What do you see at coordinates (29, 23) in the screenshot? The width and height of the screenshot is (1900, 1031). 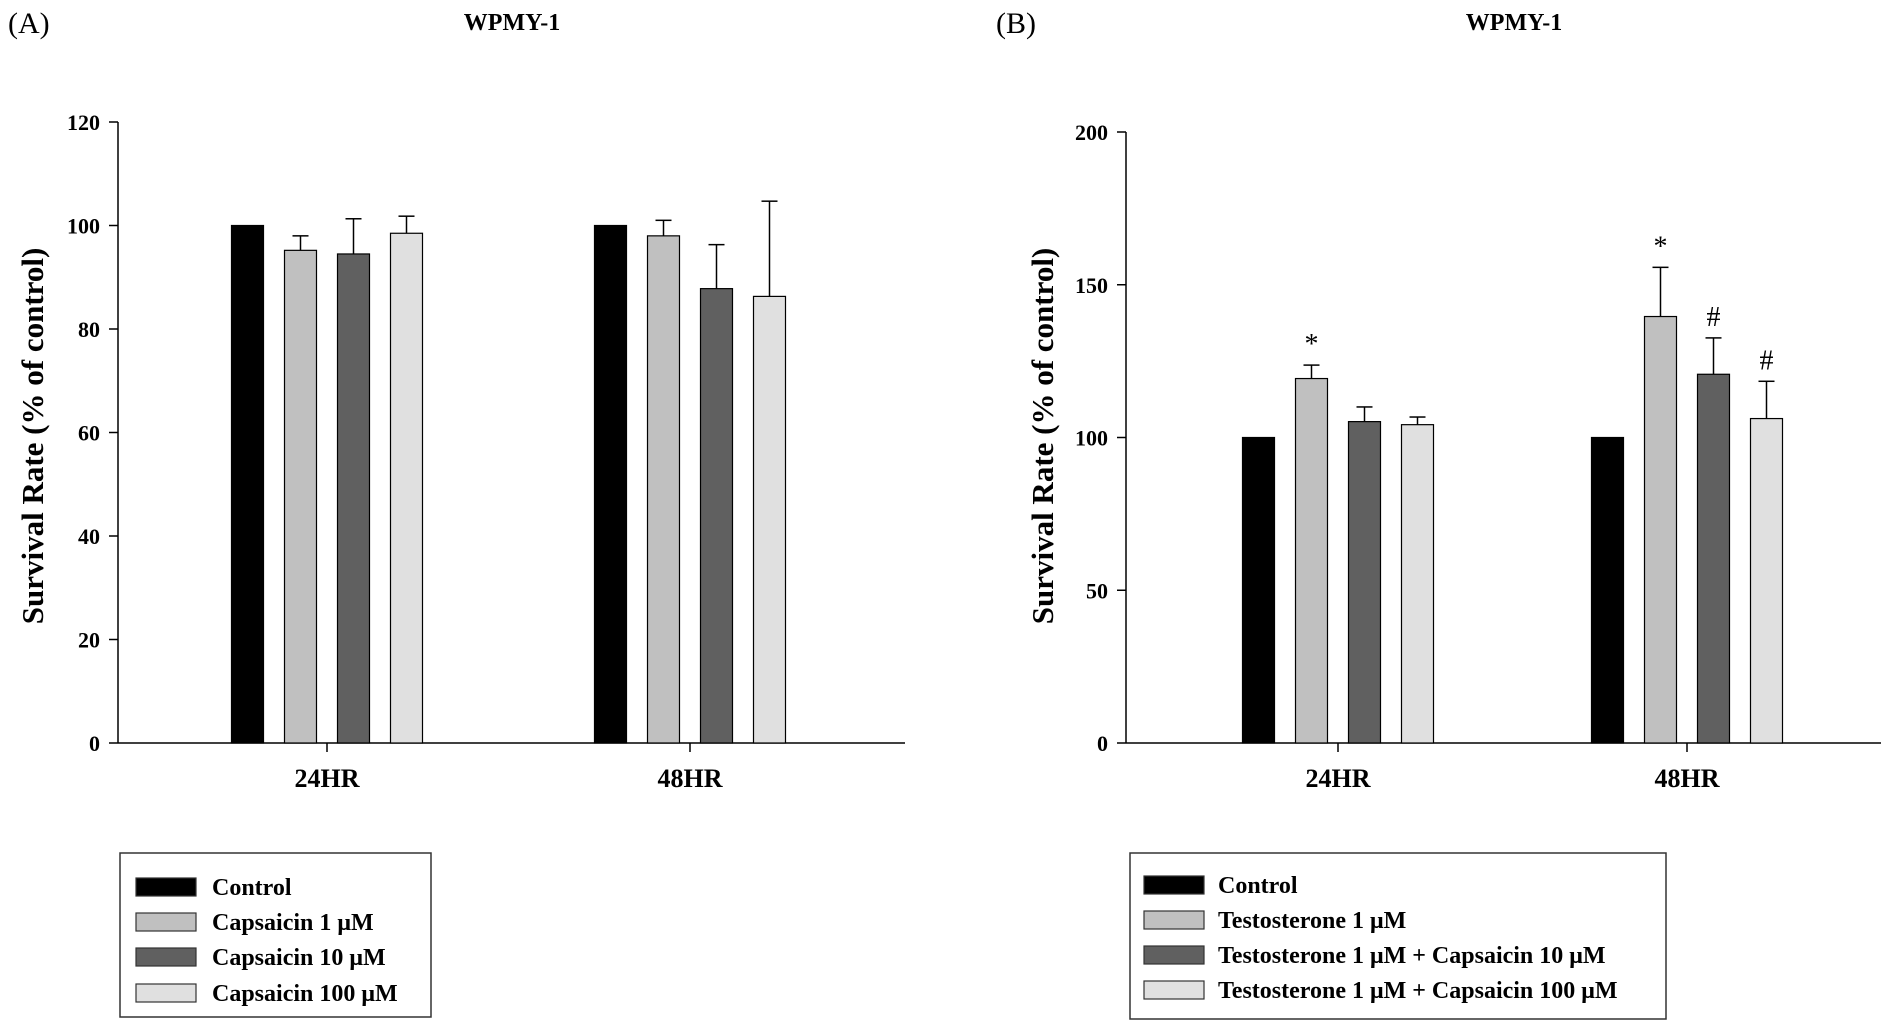 I see `panel-label: (A)` at bounding box center [29, 23].